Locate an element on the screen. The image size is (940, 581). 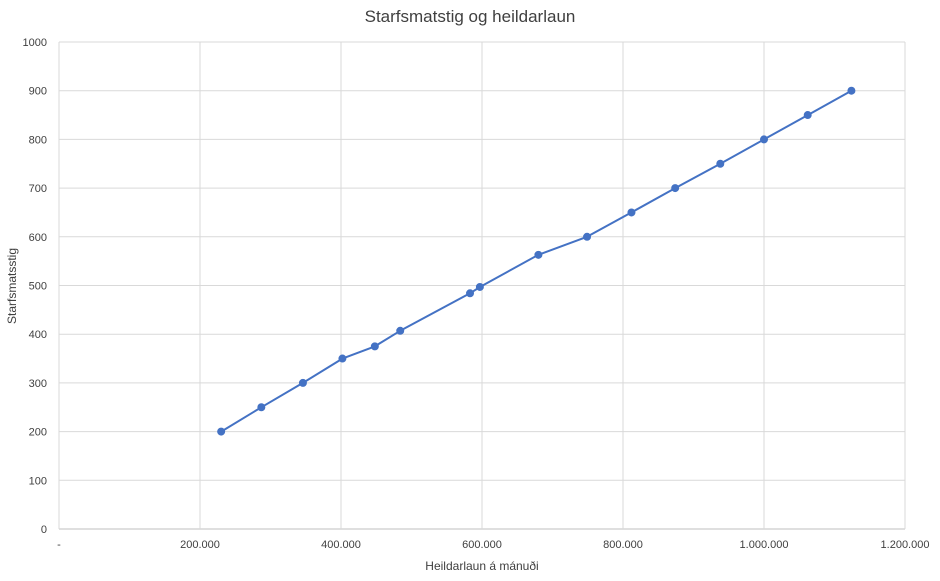
x-tick-label: 600.000 is located at coordinates (482, 545).